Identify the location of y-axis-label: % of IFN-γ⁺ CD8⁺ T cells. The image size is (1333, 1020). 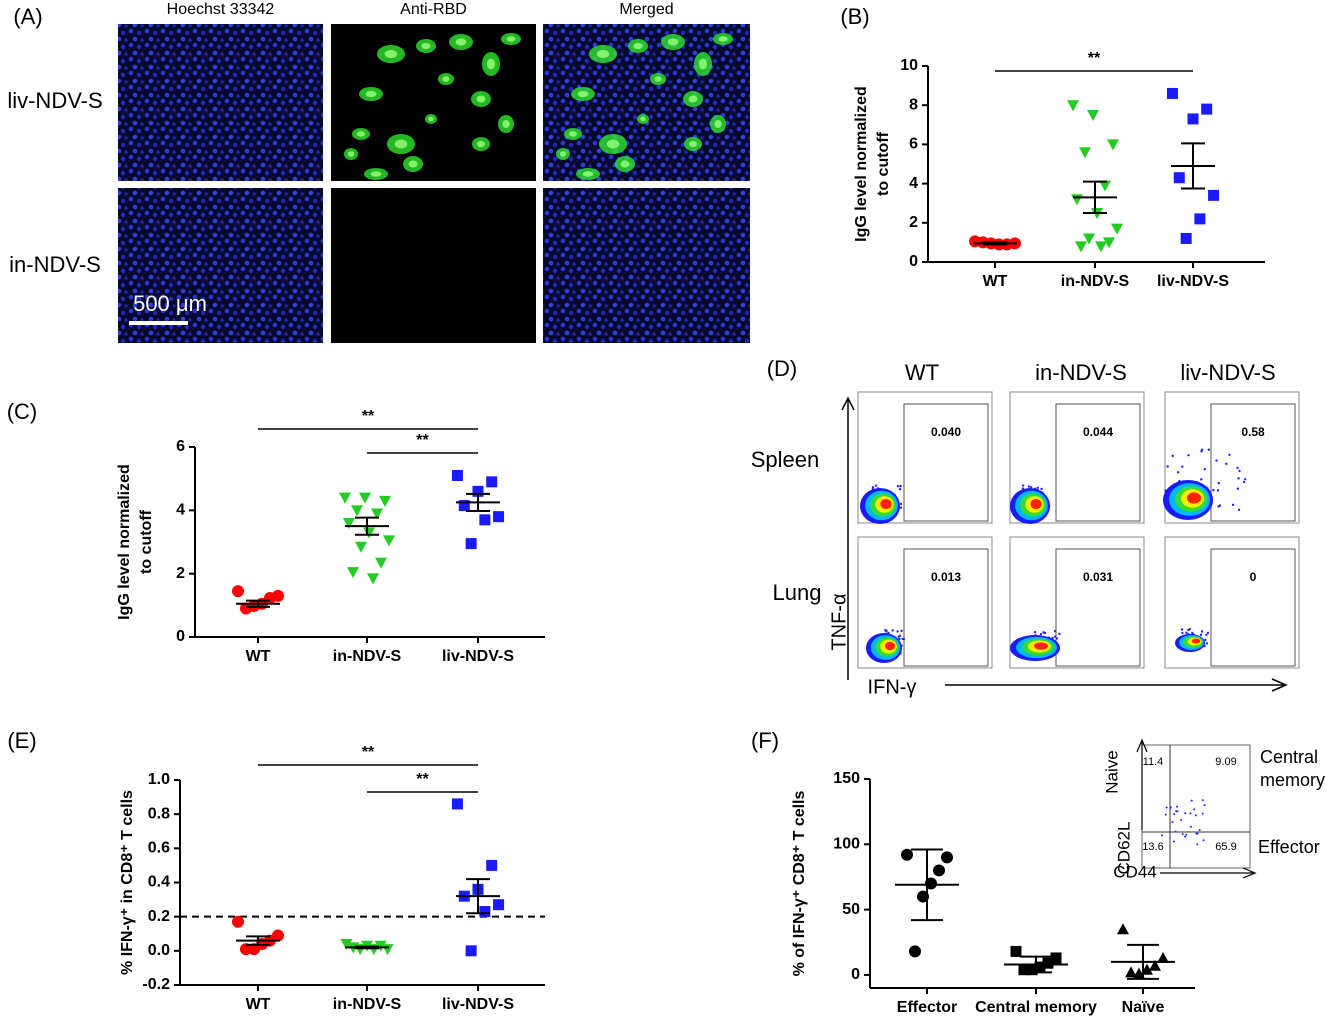
(799, 883).